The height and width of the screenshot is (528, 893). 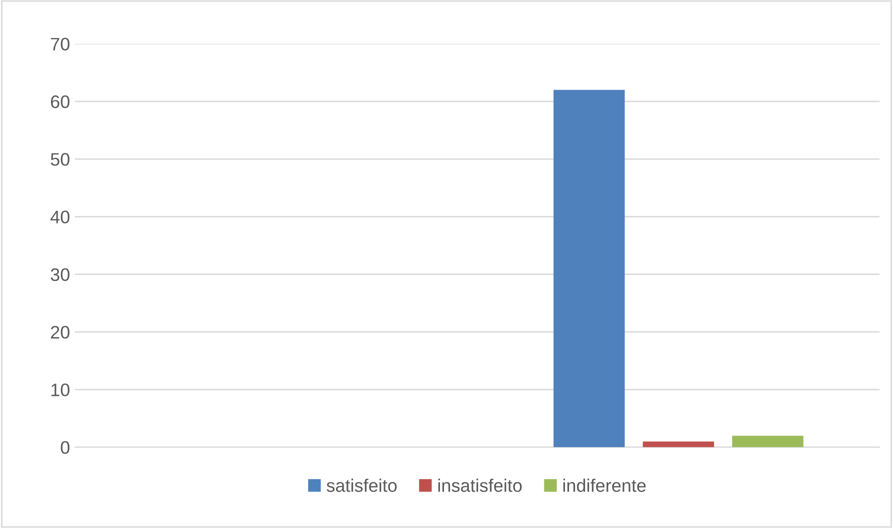 What do you see at coordinates (60, 159) in the screenshot?
I see `y-tick-label: 50` at bounding box center [60, 159].